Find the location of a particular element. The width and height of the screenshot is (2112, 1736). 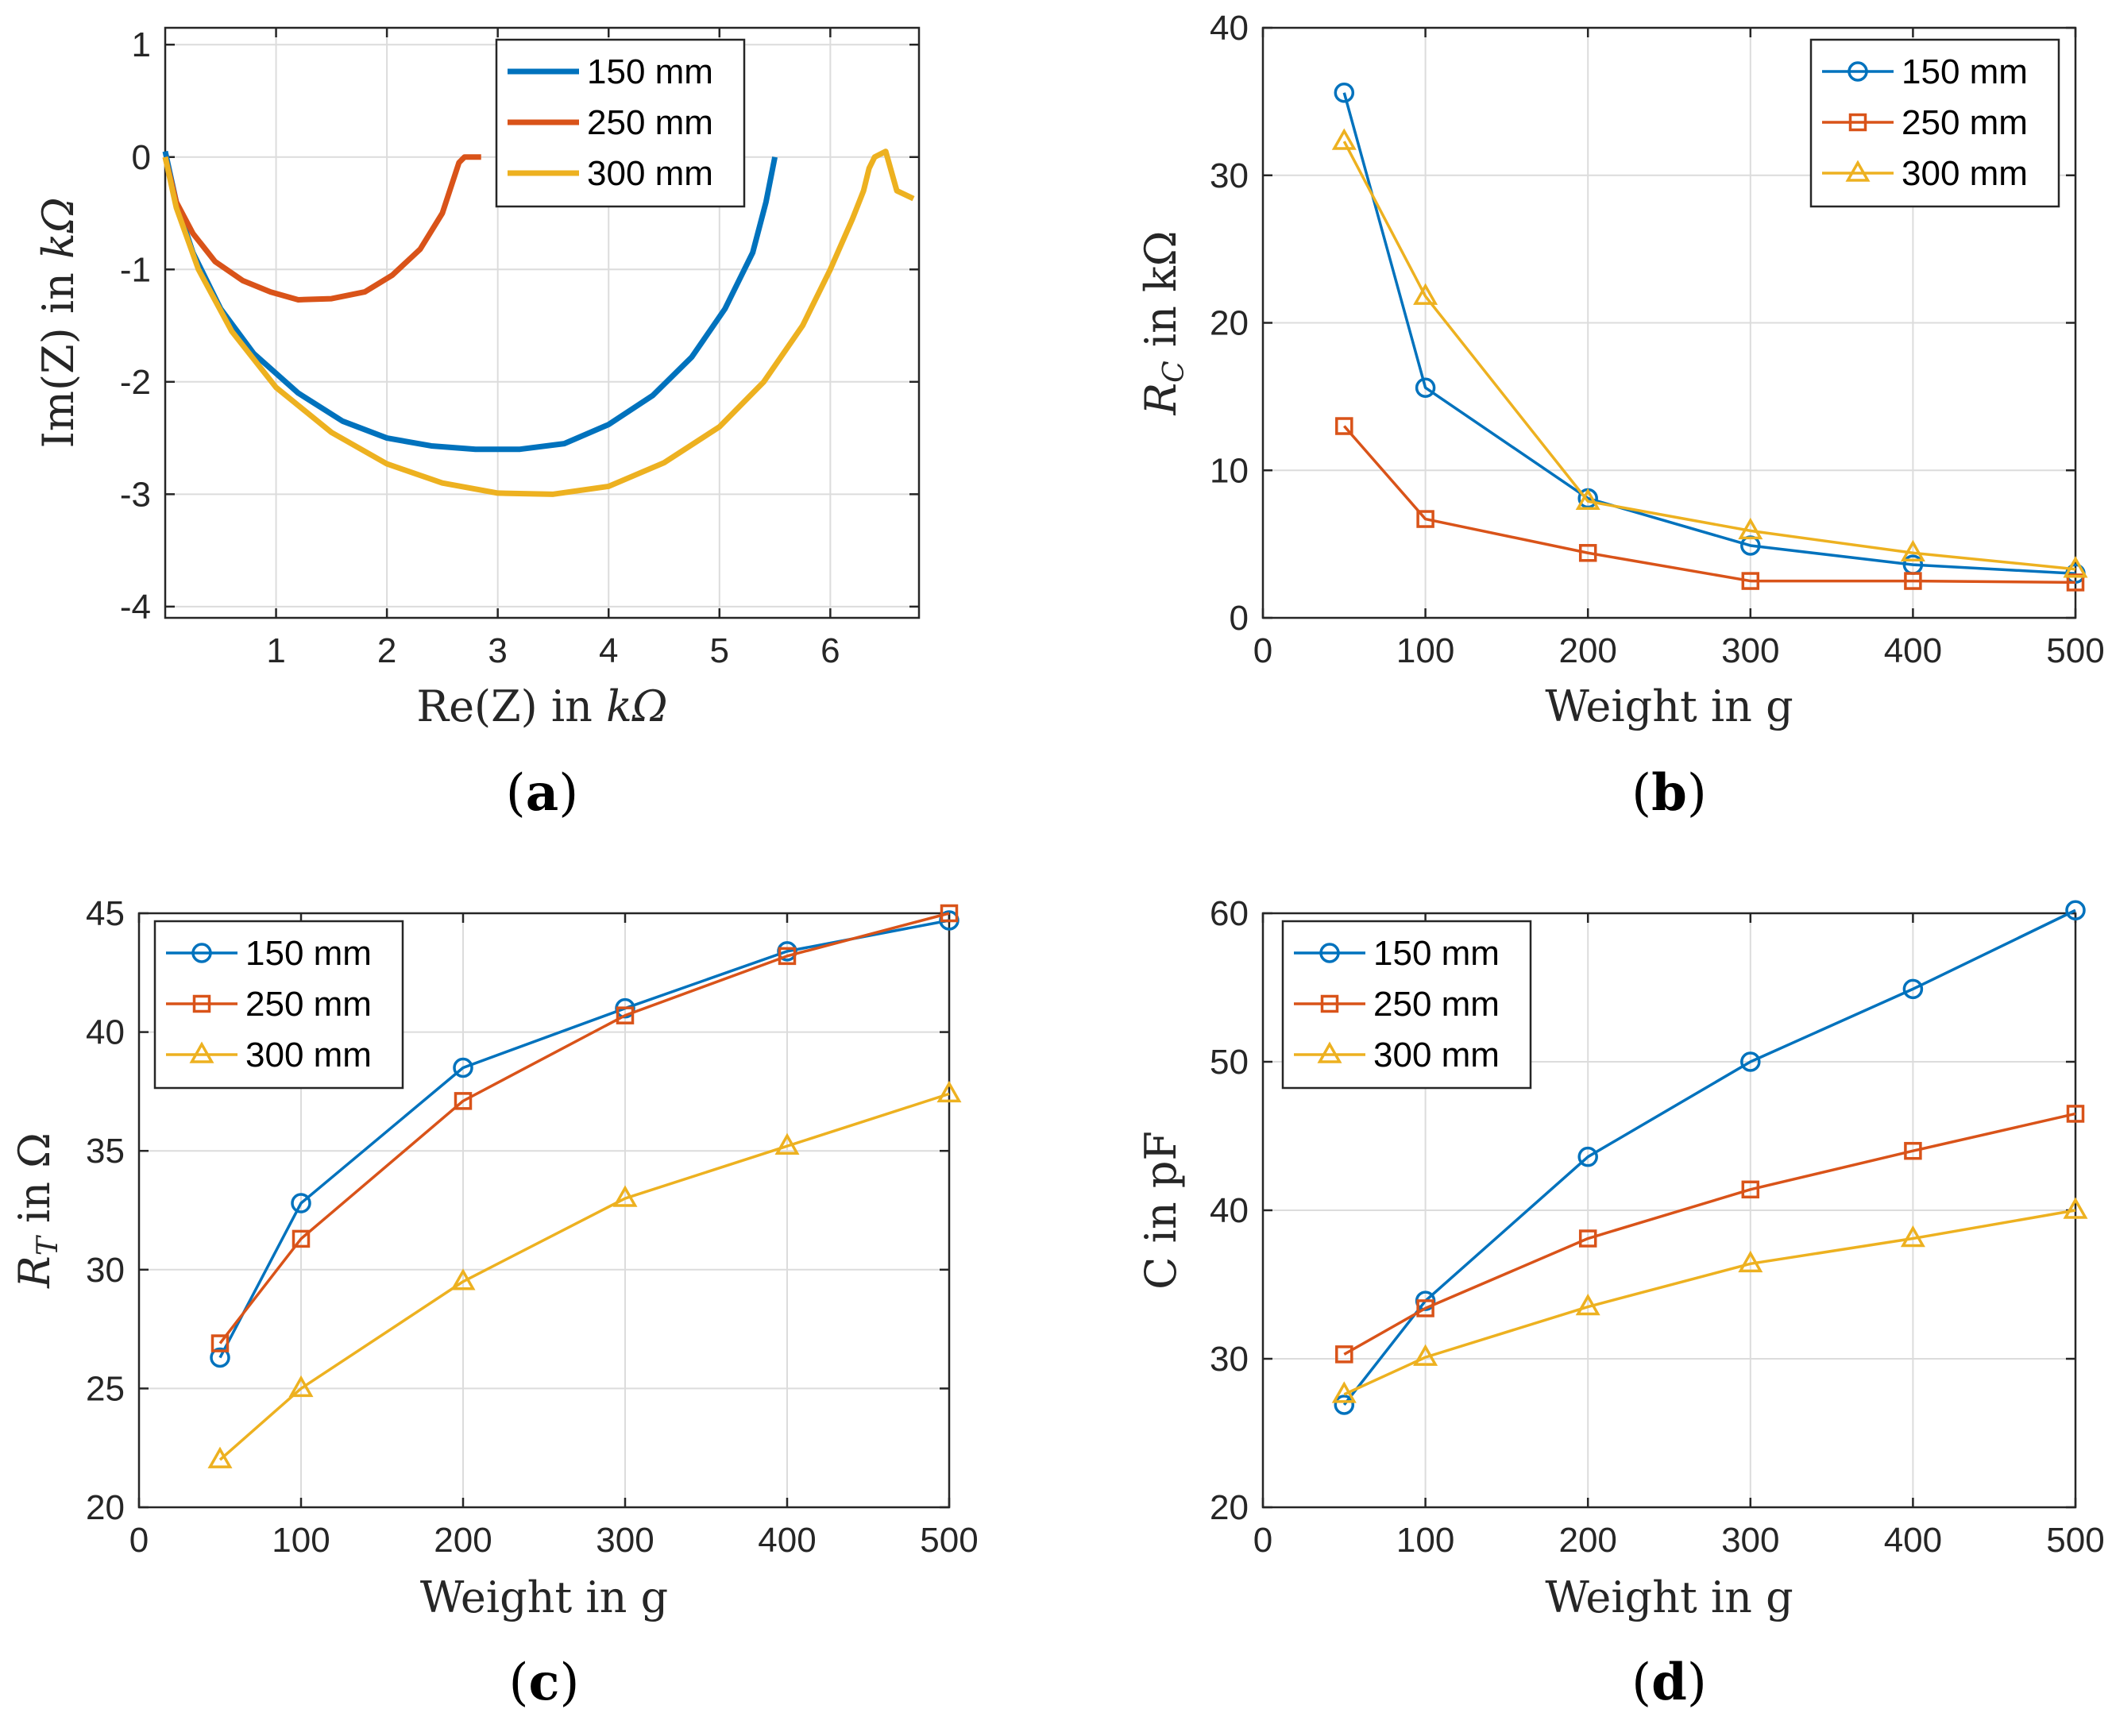

y-tick-label: 10 is located at coordinates (1229, 470).